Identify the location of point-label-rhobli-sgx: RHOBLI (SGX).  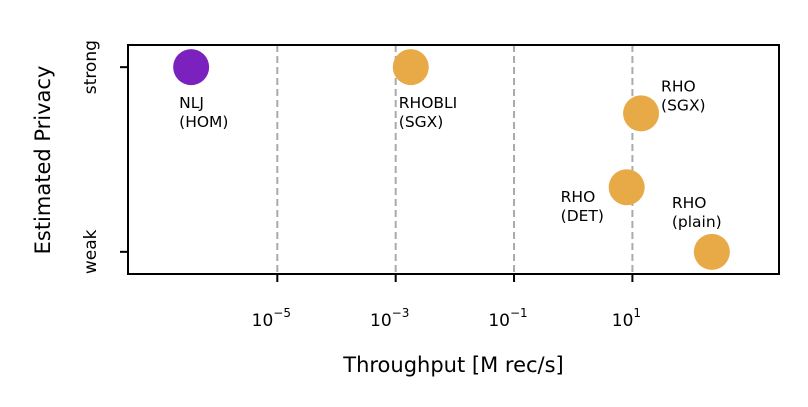
(428, 112).